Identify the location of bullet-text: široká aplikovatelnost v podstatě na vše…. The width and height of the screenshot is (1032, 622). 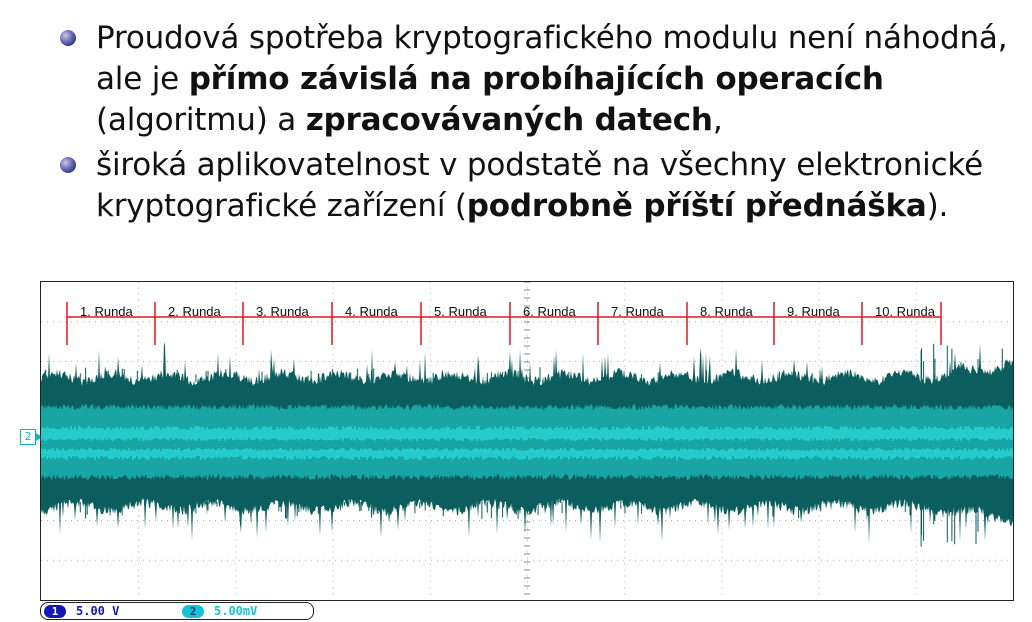
(539, 185).